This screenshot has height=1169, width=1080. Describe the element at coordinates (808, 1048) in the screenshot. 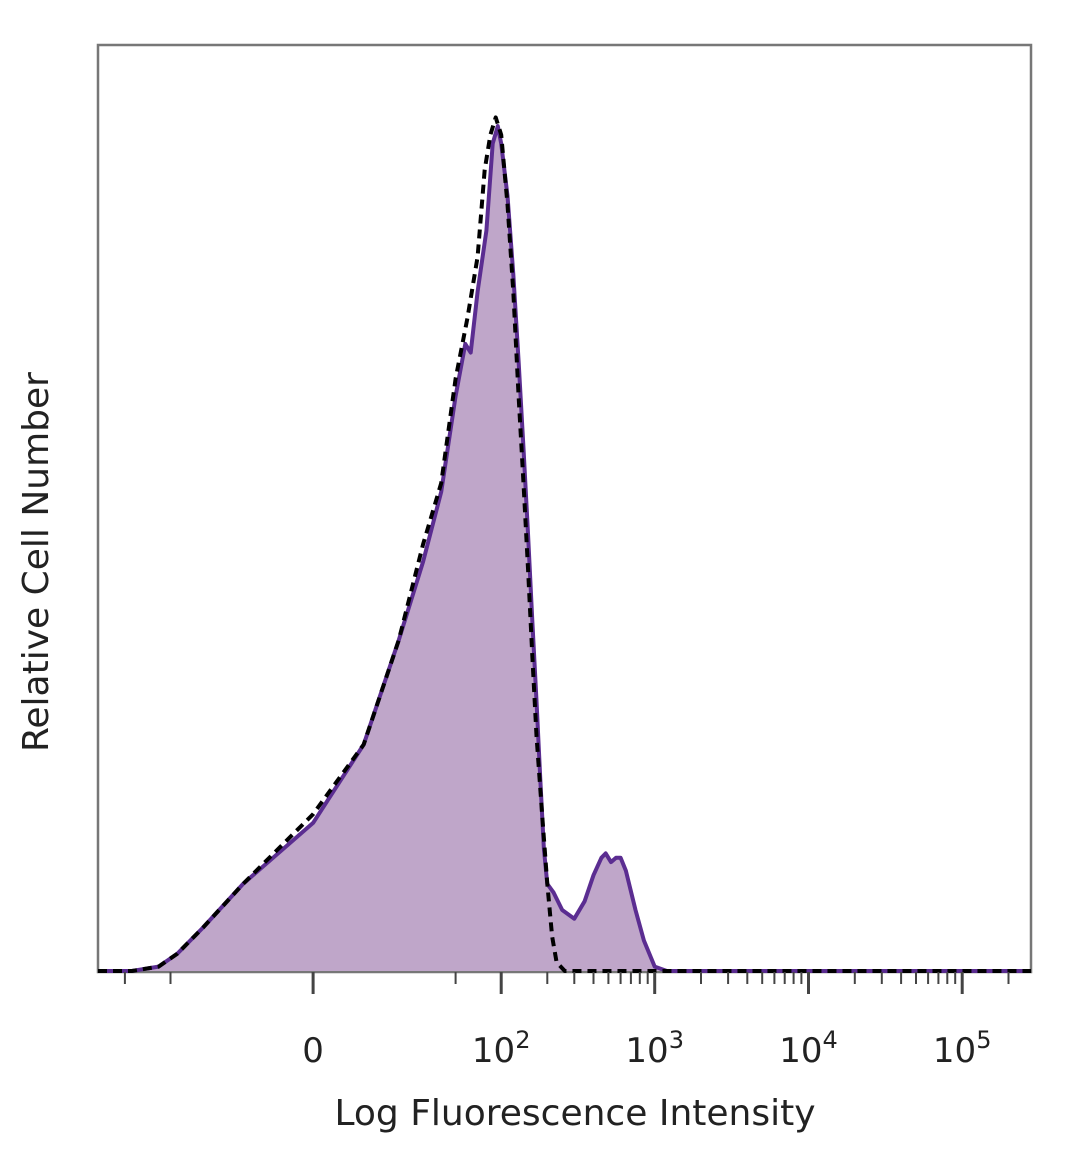

I see `x-tick-label: 10⁴` at that location.